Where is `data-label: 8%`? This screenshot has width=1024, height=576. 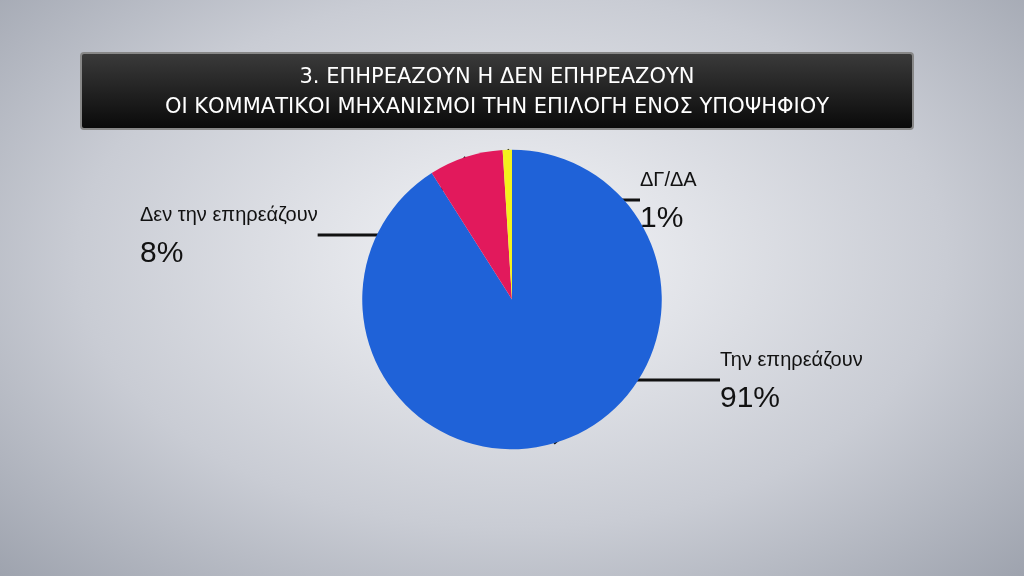
data-label: 8% is located at coordinates (162, 251).